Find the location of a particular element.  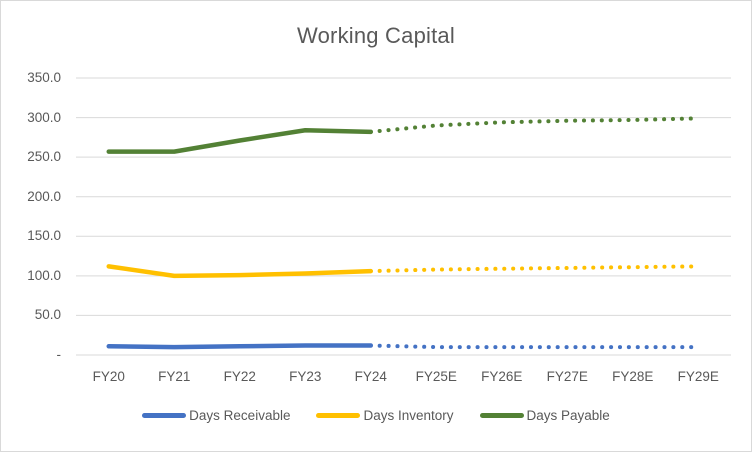

x-axis-category-label: FY20 is located at coordinates (108, 376).